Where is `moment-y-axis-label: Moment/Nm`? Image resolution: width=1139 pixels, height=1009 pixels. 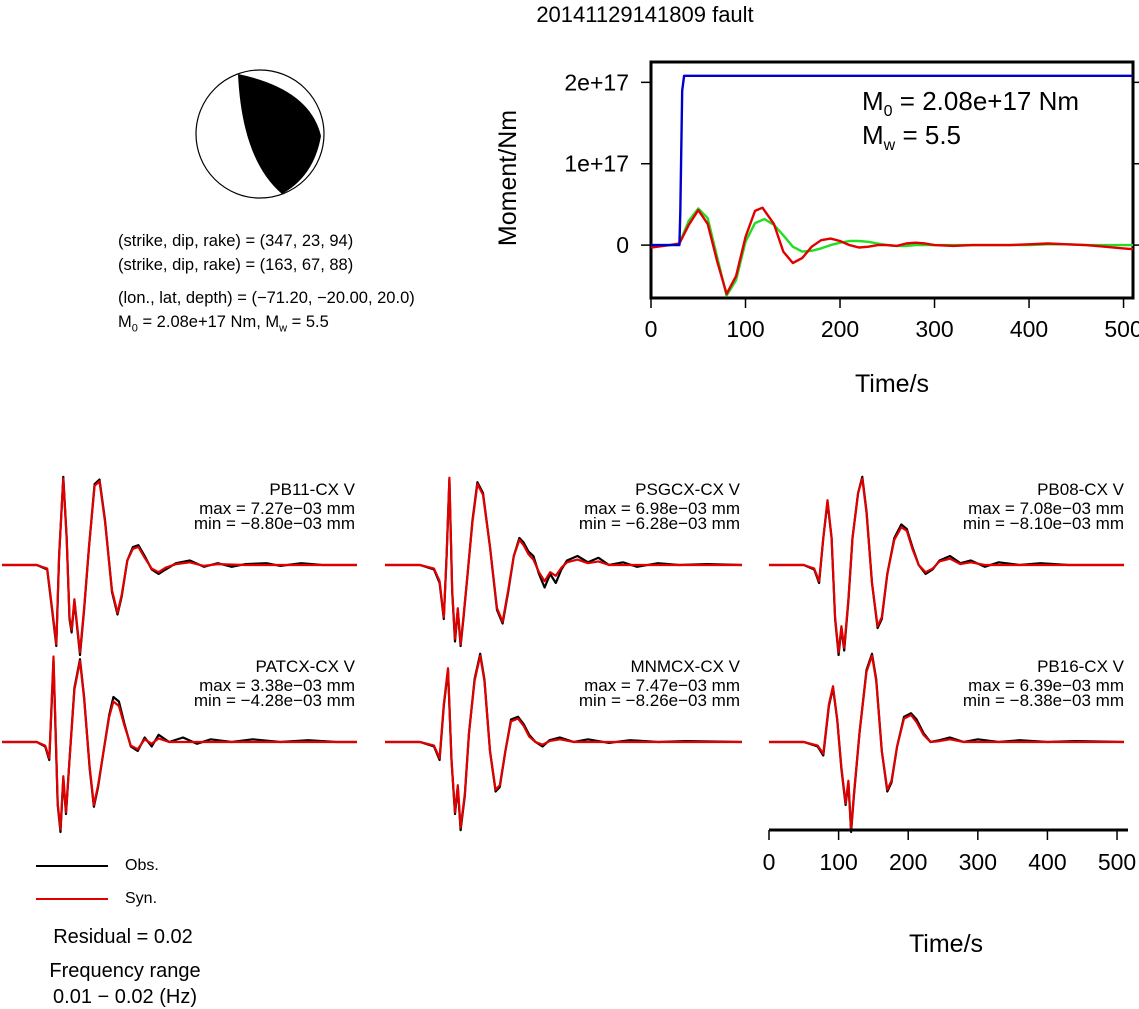
moment-y-axis-label: Moment/Nm is located at coordinates (508, 178).